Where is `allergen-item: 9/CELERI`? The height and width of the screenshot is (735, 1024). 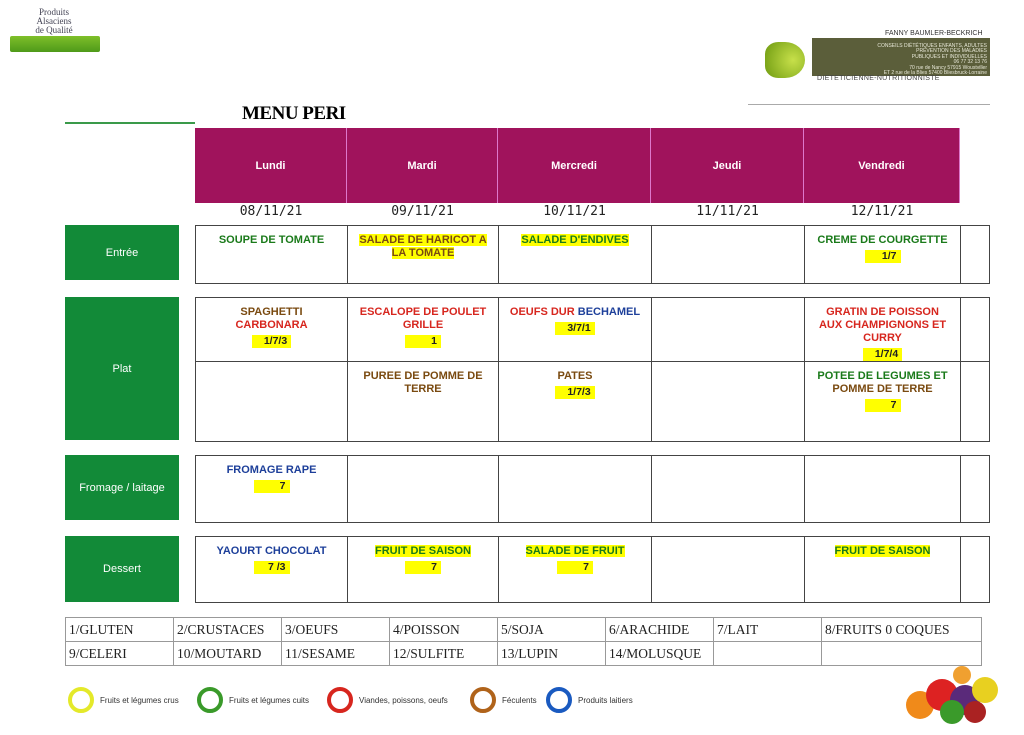 allergen-item: 9/CELERI is located at coordinates (119, 653).